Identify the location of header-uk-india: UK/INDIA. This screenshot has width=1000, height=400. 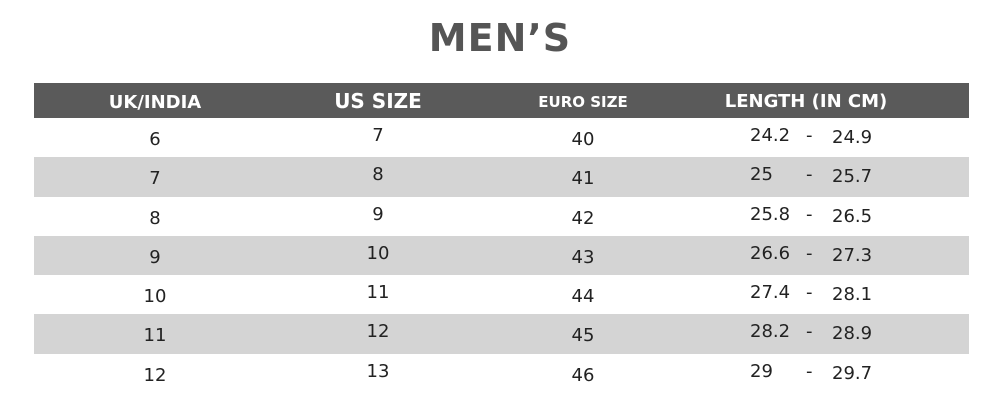
(155, 102).